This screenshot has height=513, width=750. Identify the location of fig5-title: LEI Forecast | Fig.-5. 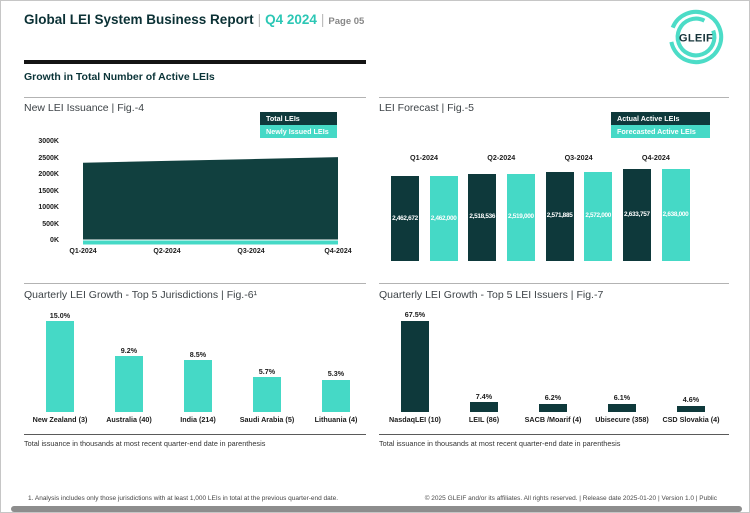
(426, 108).